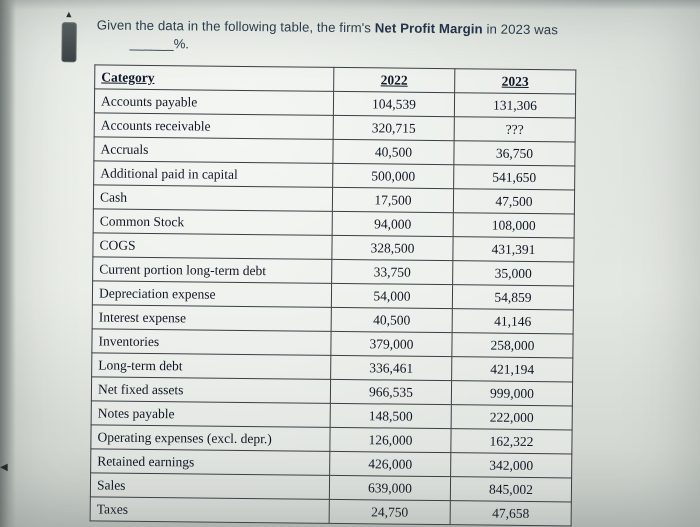  Describe the element at coordinates (512, 345) in the screenshot. I see `cell-2023: 258,000` at that location.